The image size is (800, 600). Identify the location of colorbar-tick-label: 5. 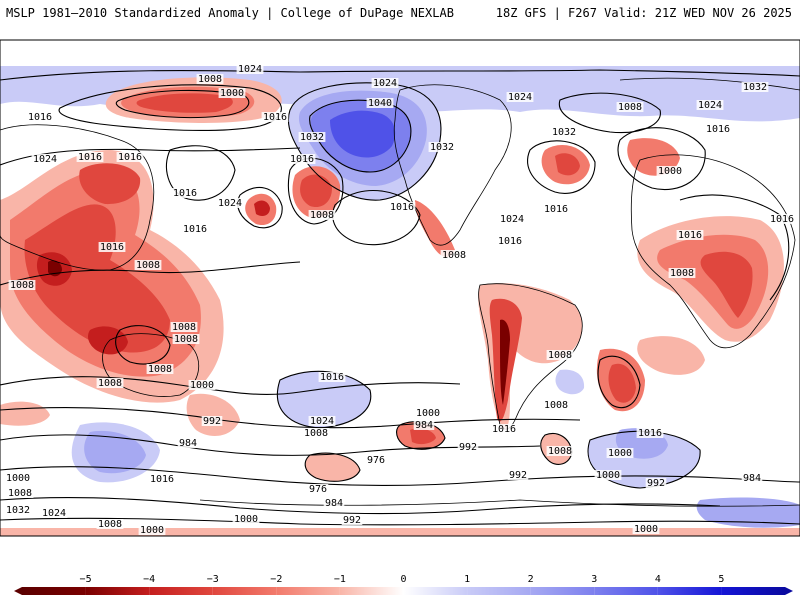
(721, 579).